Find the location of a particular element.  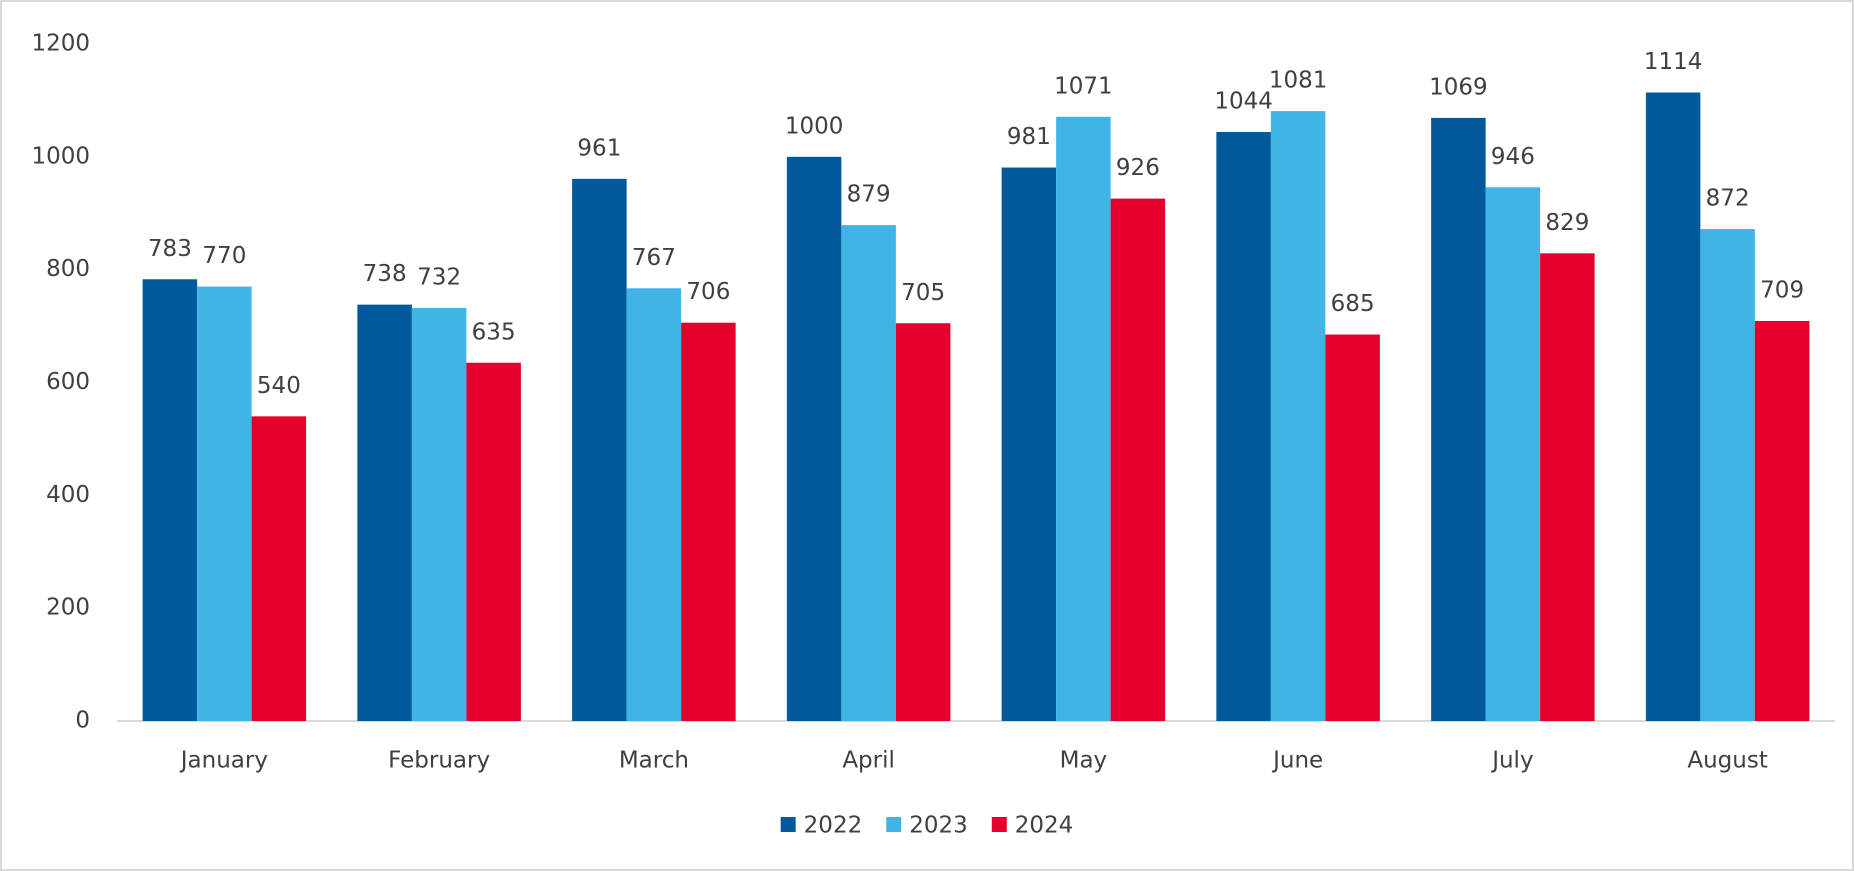

data-label: 635 is located at coordinates (494, 332).